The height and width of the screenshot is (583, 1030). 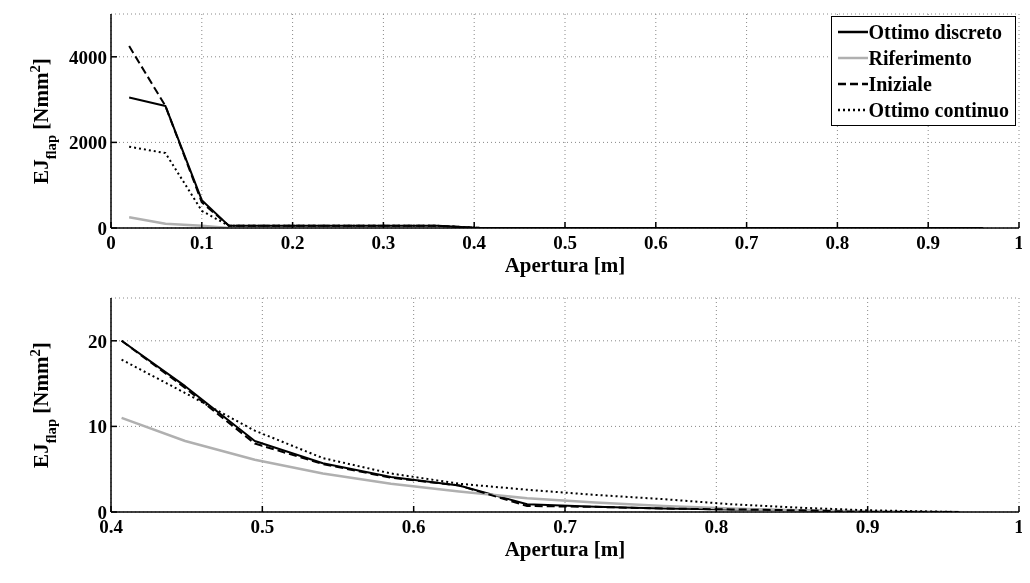 I want to click on legend-label: Iniziale, so click(x=900, y=84).